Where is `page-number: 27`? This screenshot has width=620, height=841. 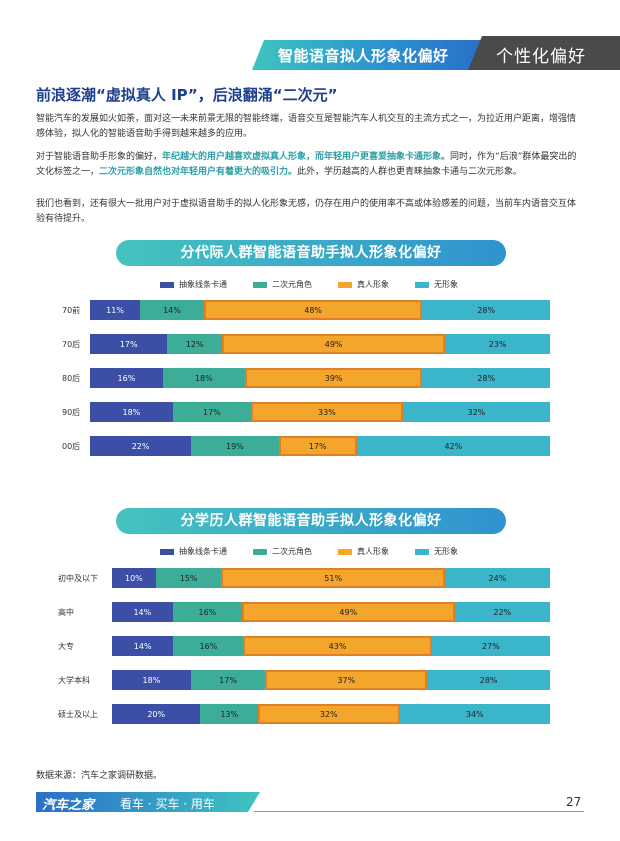
page-number: 27 is located at coordinates (574, 802).